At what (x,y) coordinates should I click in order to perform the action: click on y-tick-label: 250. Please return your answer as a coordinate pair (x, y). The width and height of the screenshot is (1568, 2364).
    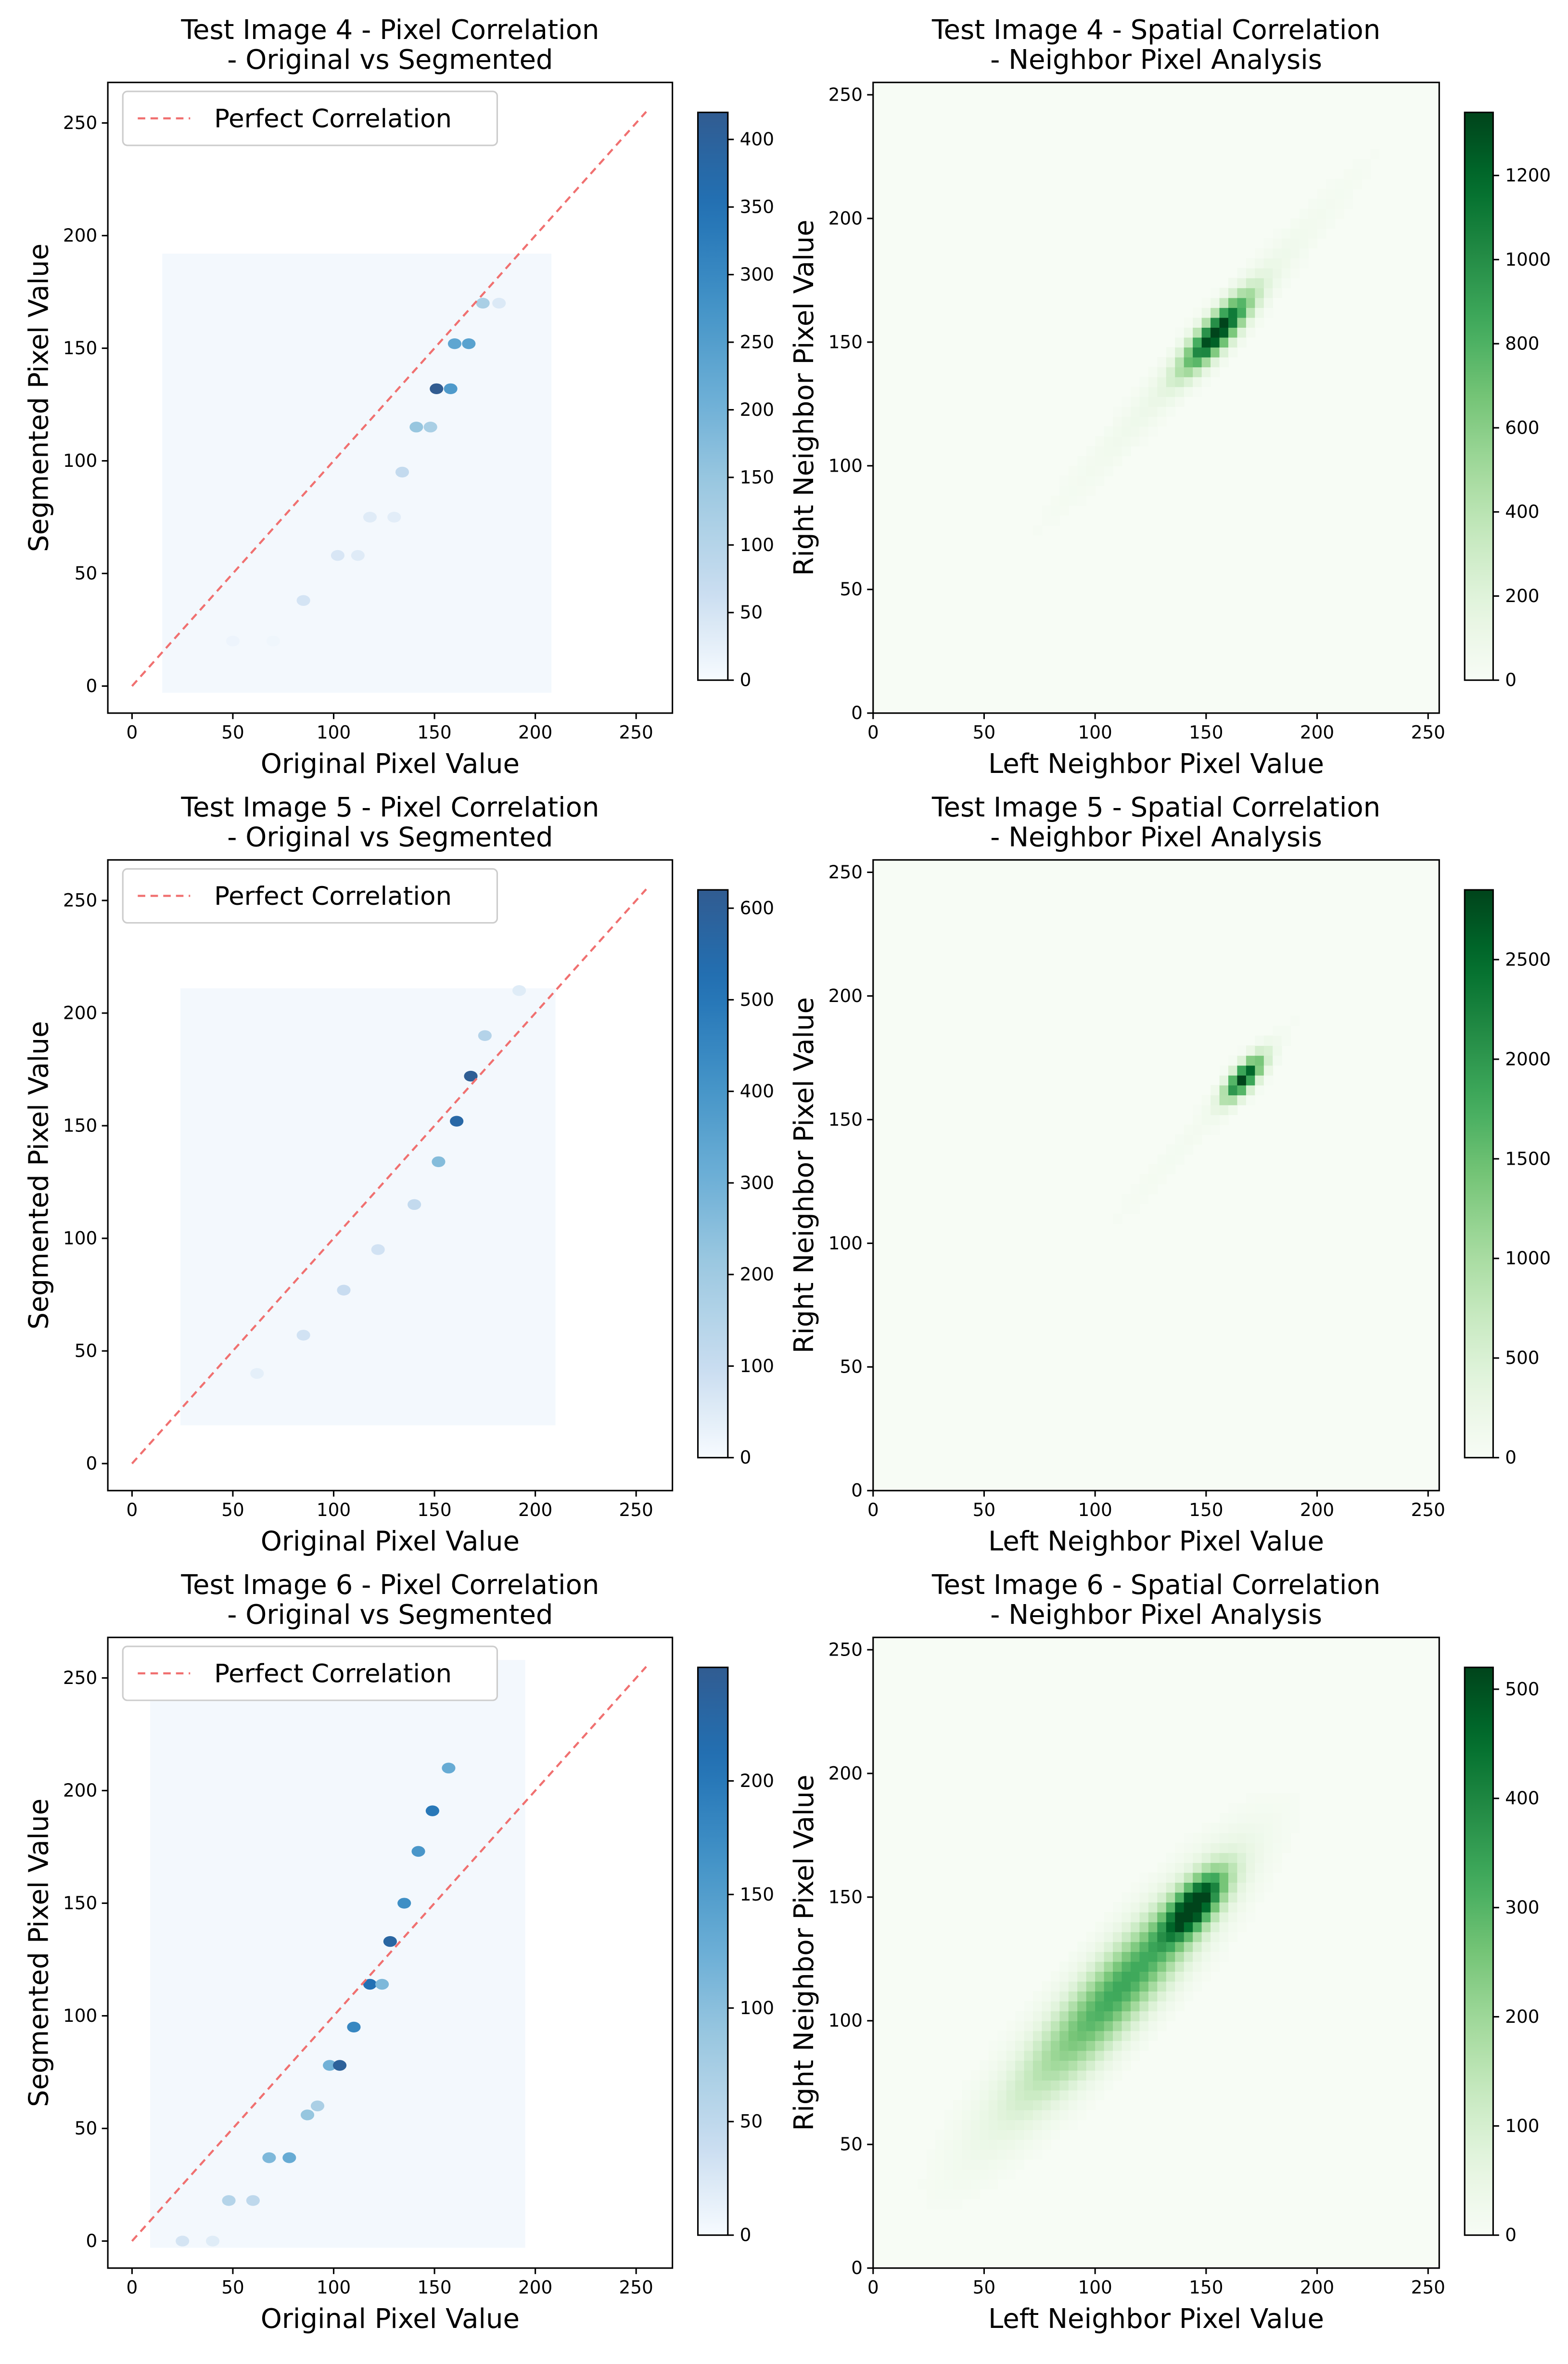
    Looking at the image, I should click on (846, 94).